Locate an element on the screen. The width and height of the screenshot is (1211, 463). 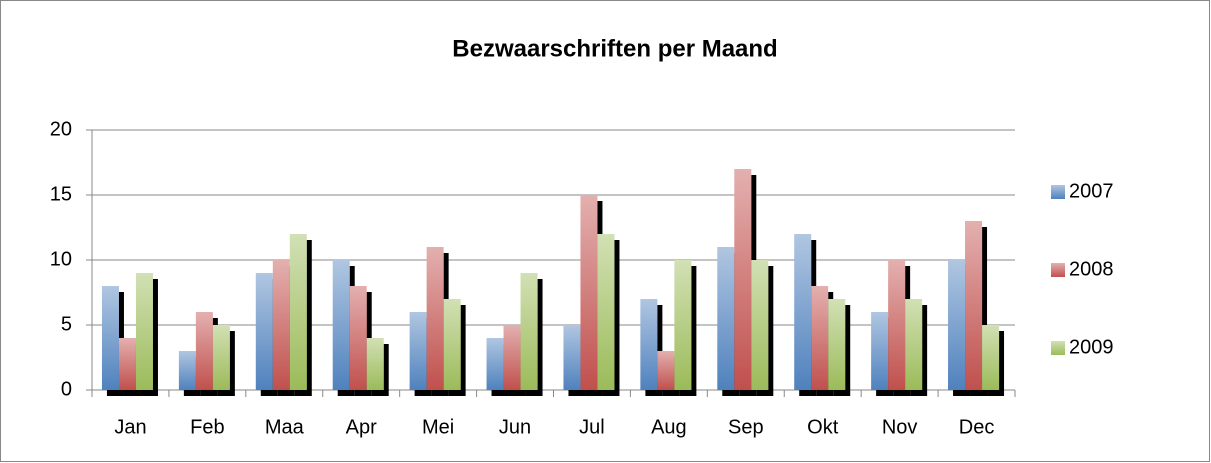
x-tick-label: Aug is located at coordinates (669, 427).